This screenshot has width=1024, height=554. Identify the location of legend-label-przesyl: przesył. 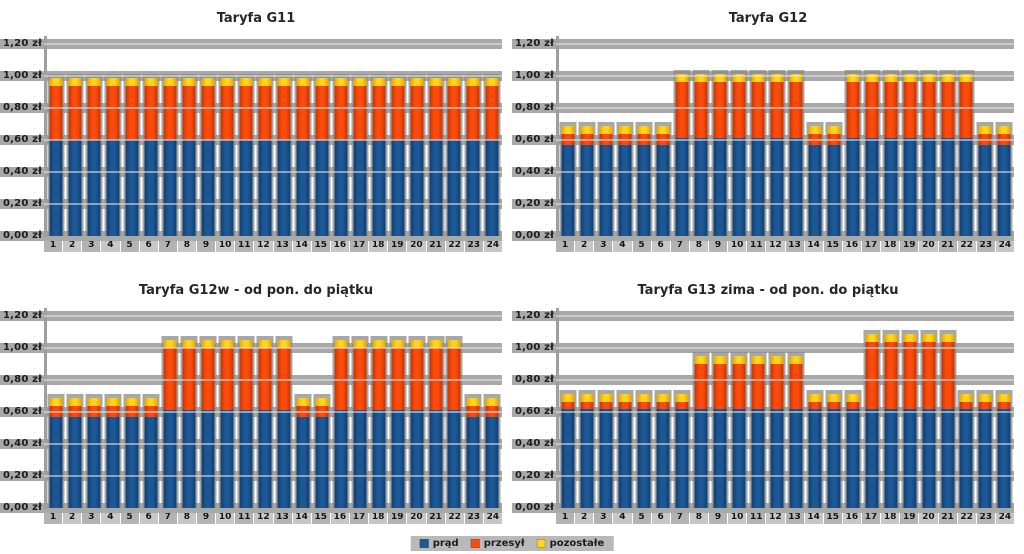
(504, 543).